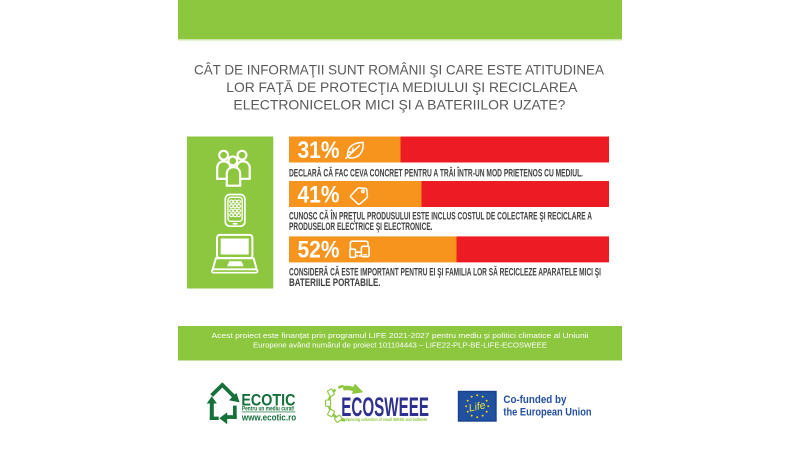 This screenshot has width=800, height=450. I want to click on svg-text: BATERIILE PORTABILE., so click(335, 283).